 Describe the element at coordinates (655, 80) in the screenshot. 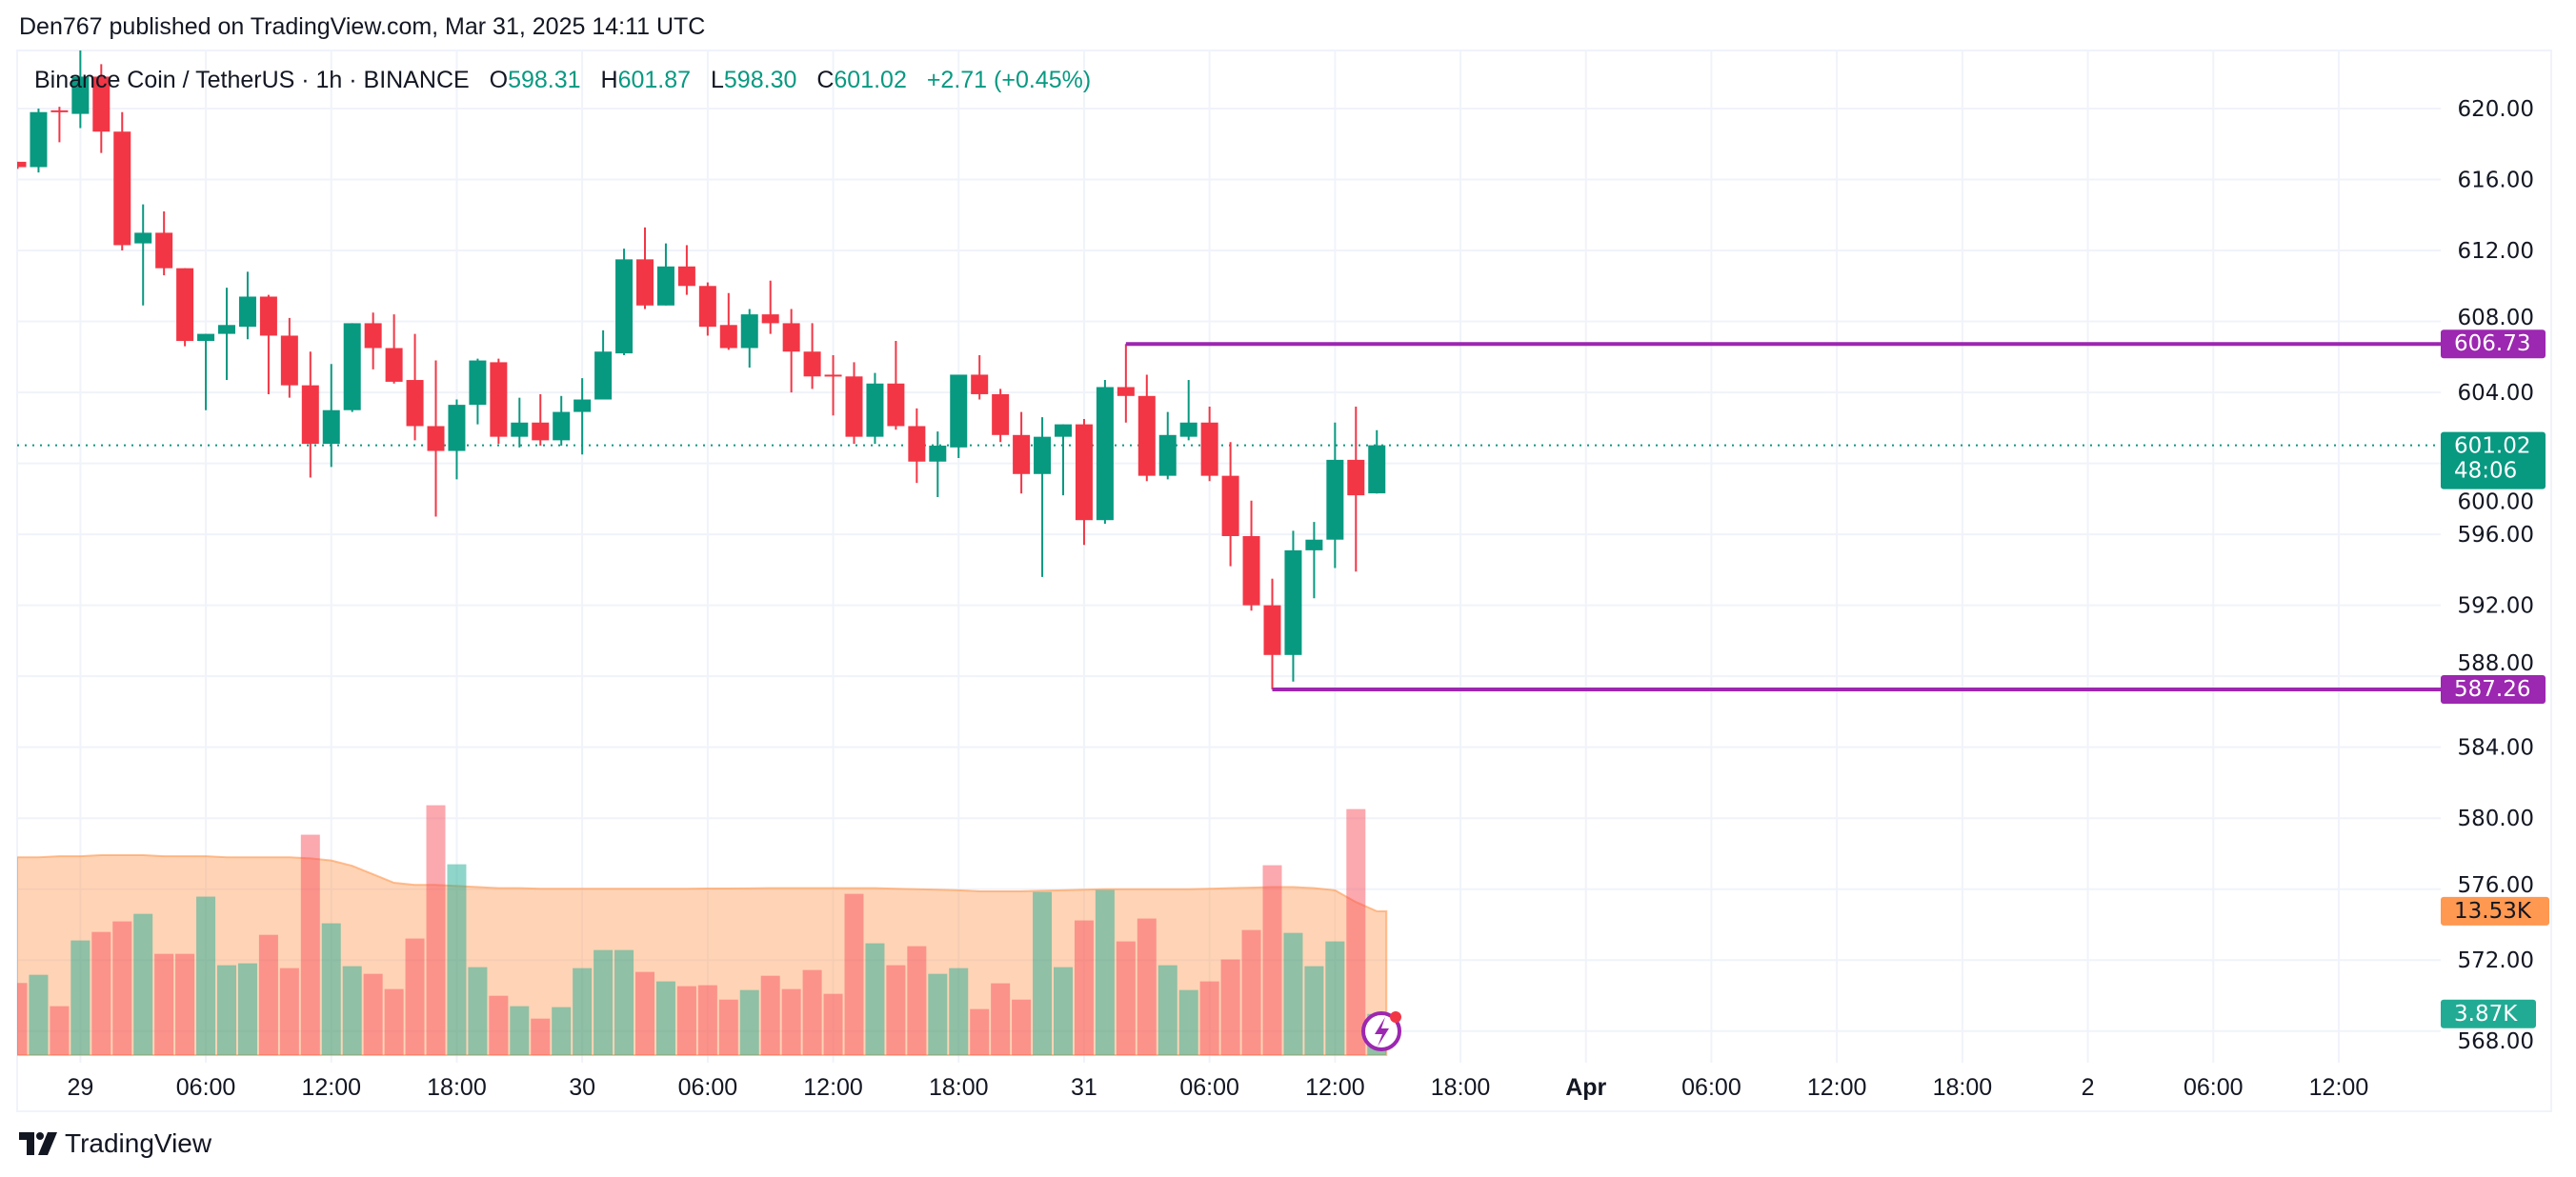

I see `high-value: 601.87` at that location.